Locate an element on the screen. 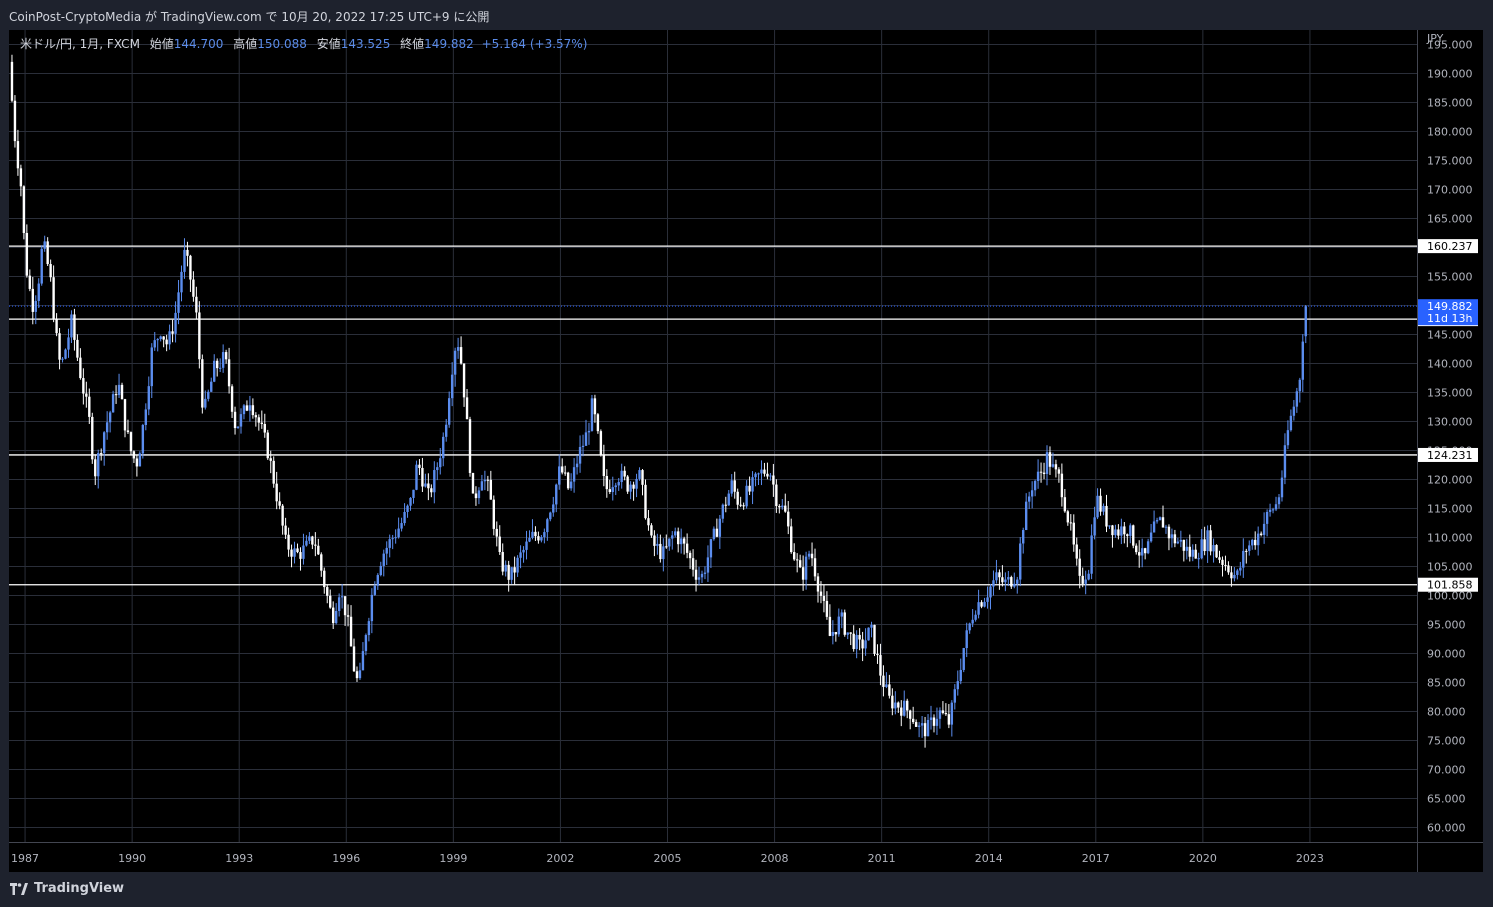 Image resolution: width=1493 pixels, height=907 pixels. x-tick-label: 2017 is located at coordinates (1096, 858).